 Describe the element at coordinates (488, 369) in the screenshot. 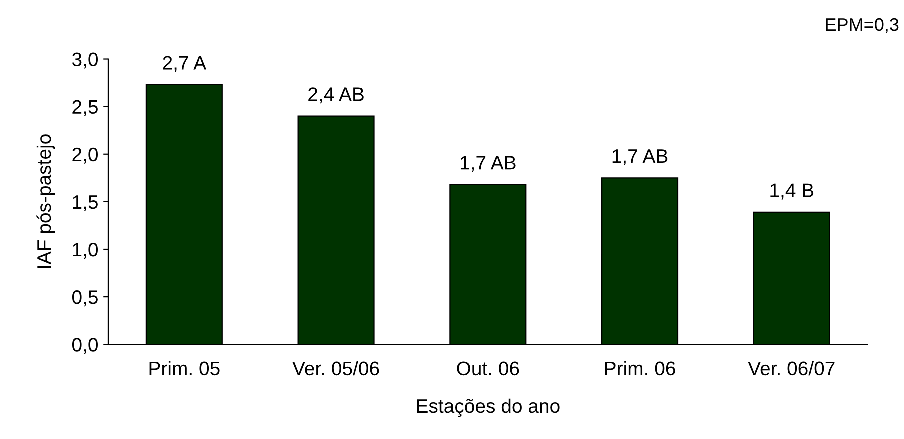

I see `x-tick-label: Out. 06` at that location.